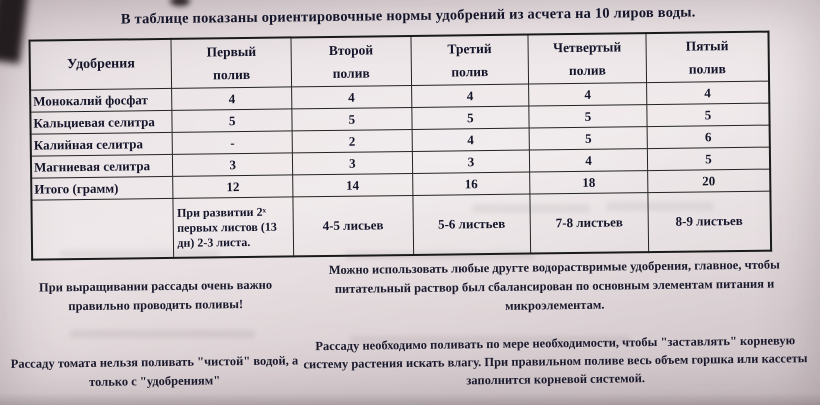  Describe the element at coordinates (233, 186) in the screenshot. I see `cell-value: 12` at that location.